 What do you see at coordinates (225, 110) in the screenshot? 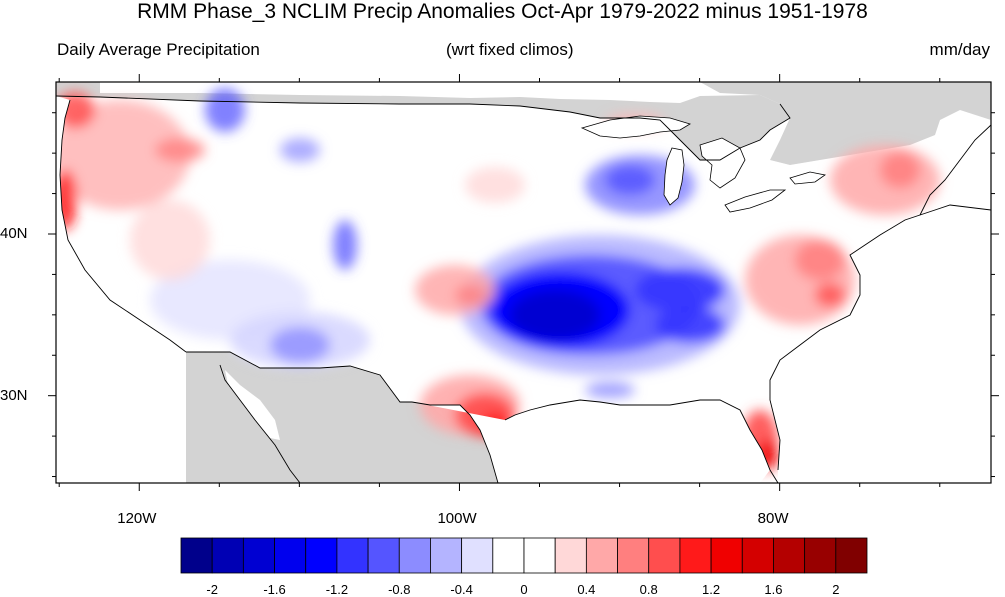
I see `anomaly-blue-montana` at bounding box center [225, 110].